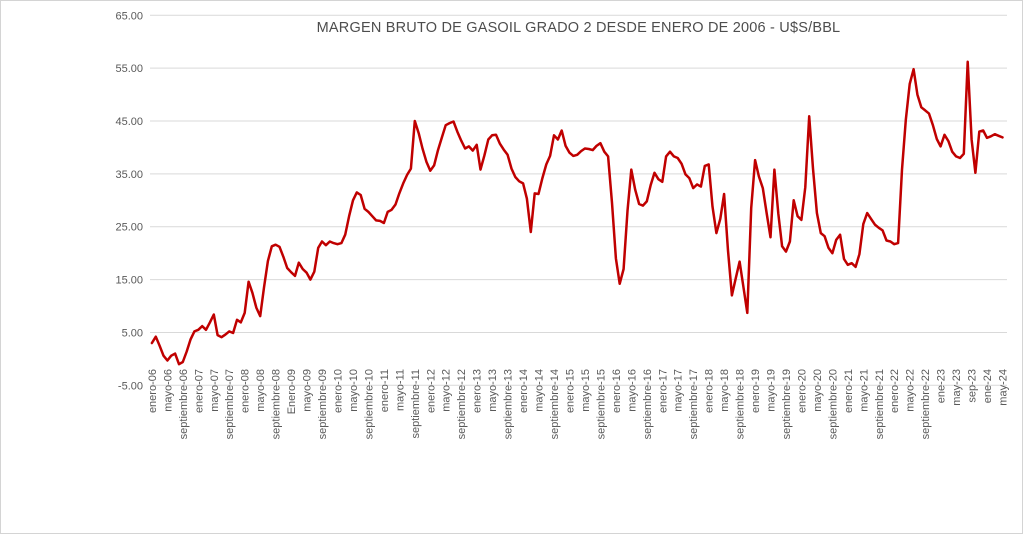 The width and height of the screenshot is (1023, 534). What do you see at coordinates (586, 390) in the screenshot?
I see `x-axis-tick-label: mayo-15` at bounding box center [586, 390].